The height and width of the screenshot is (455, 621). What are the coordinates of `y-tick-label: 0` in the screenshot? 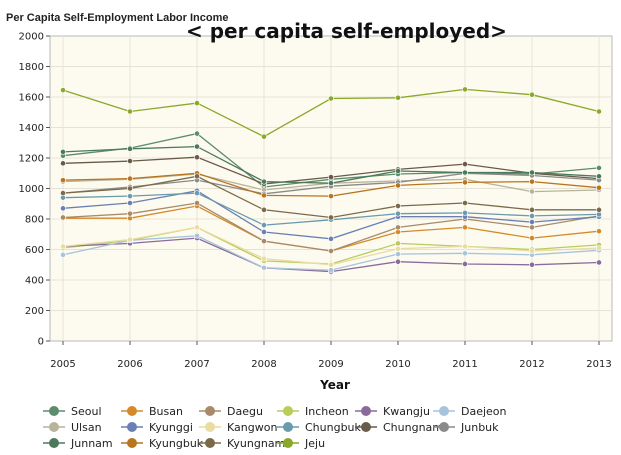 It's located at (41, 342).